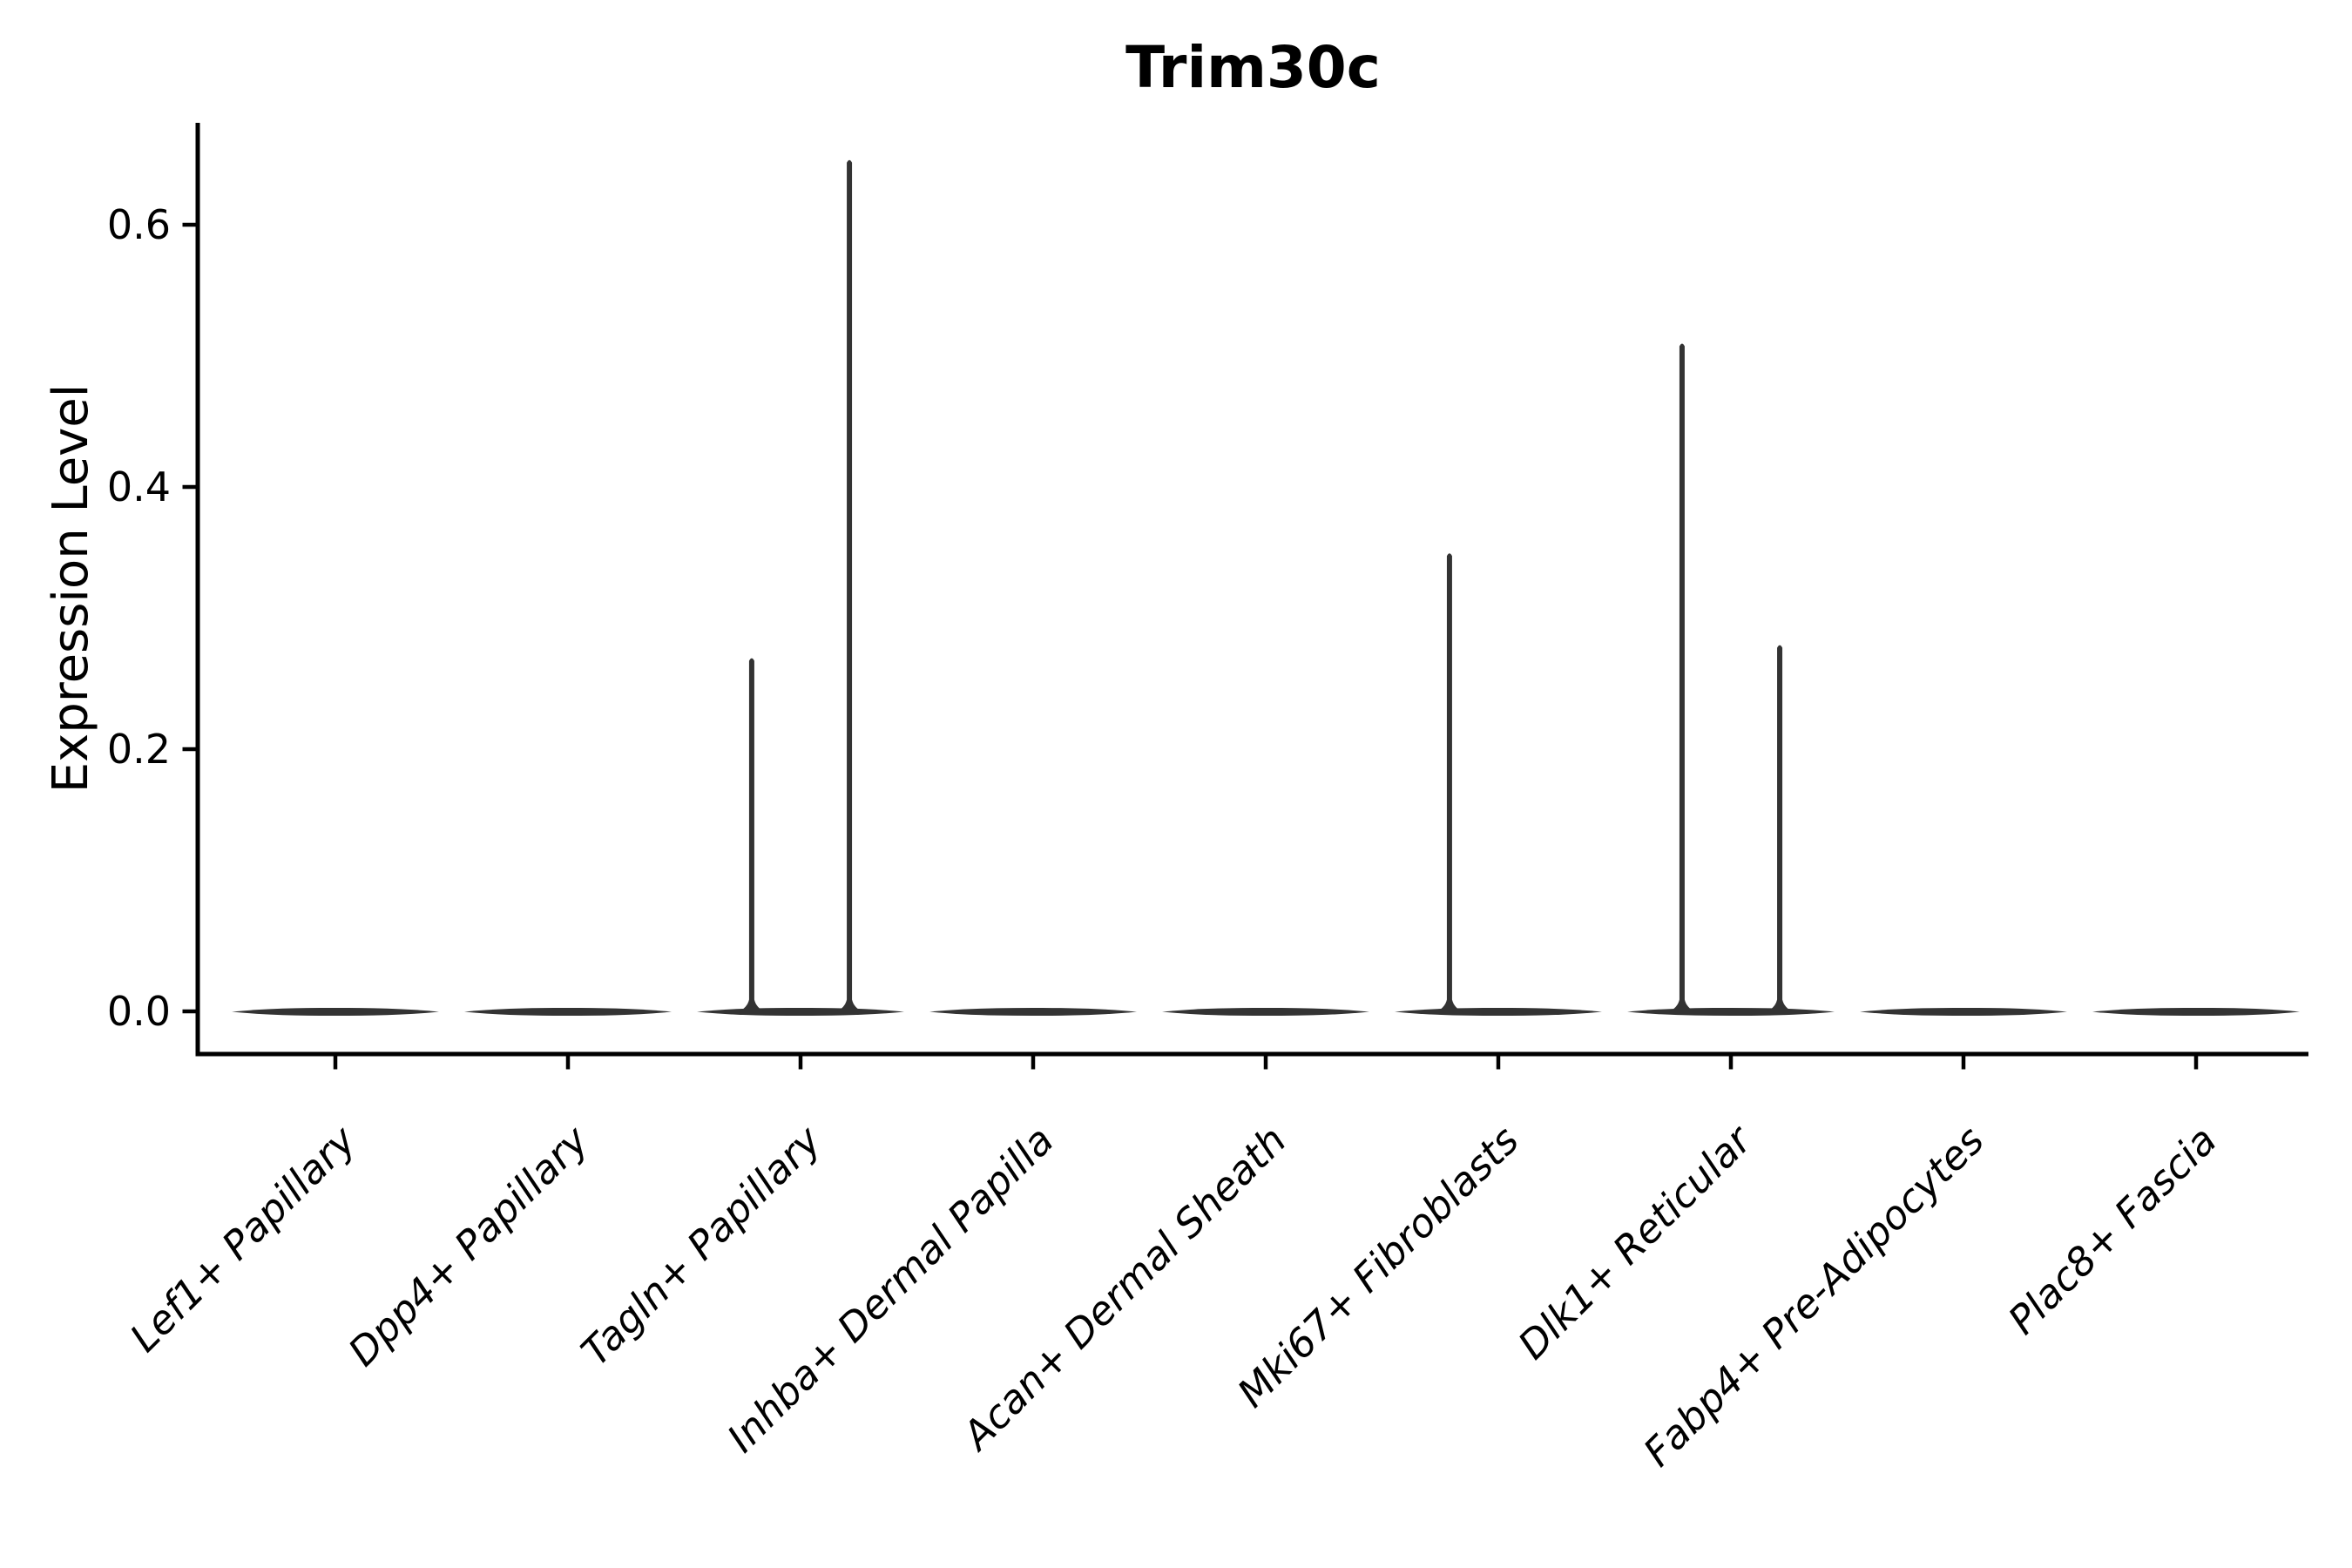  What do you see at coordinates (139, 486) in the screenshot?
I see `y-tick-label: 0.4` at bounding box center [139, 486].